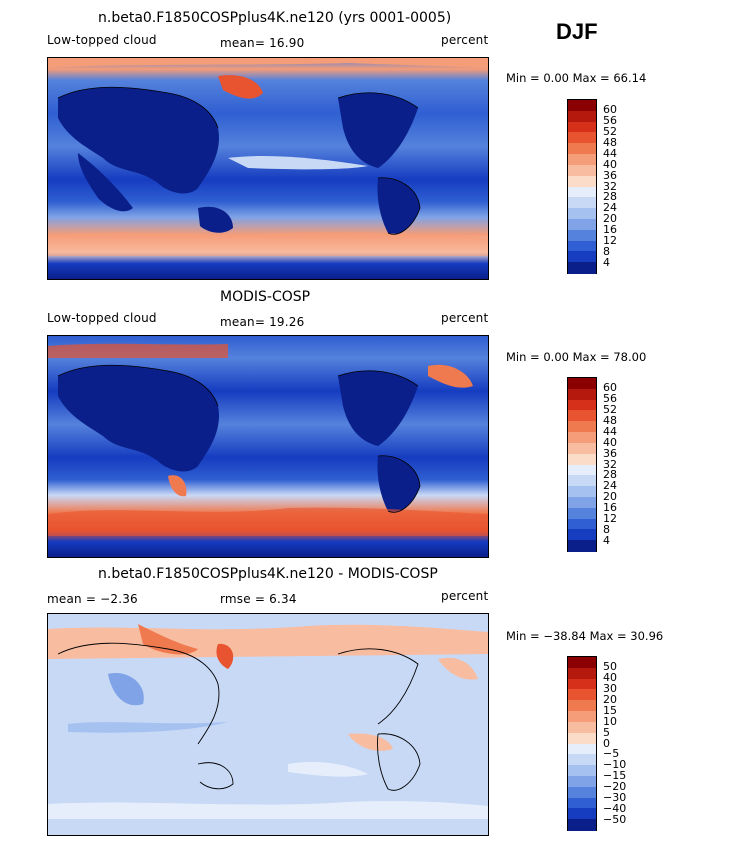 The width and height of the screenshot is (733, 846). I want to click on colorbar-tick-label: 52, so click(610, 131).